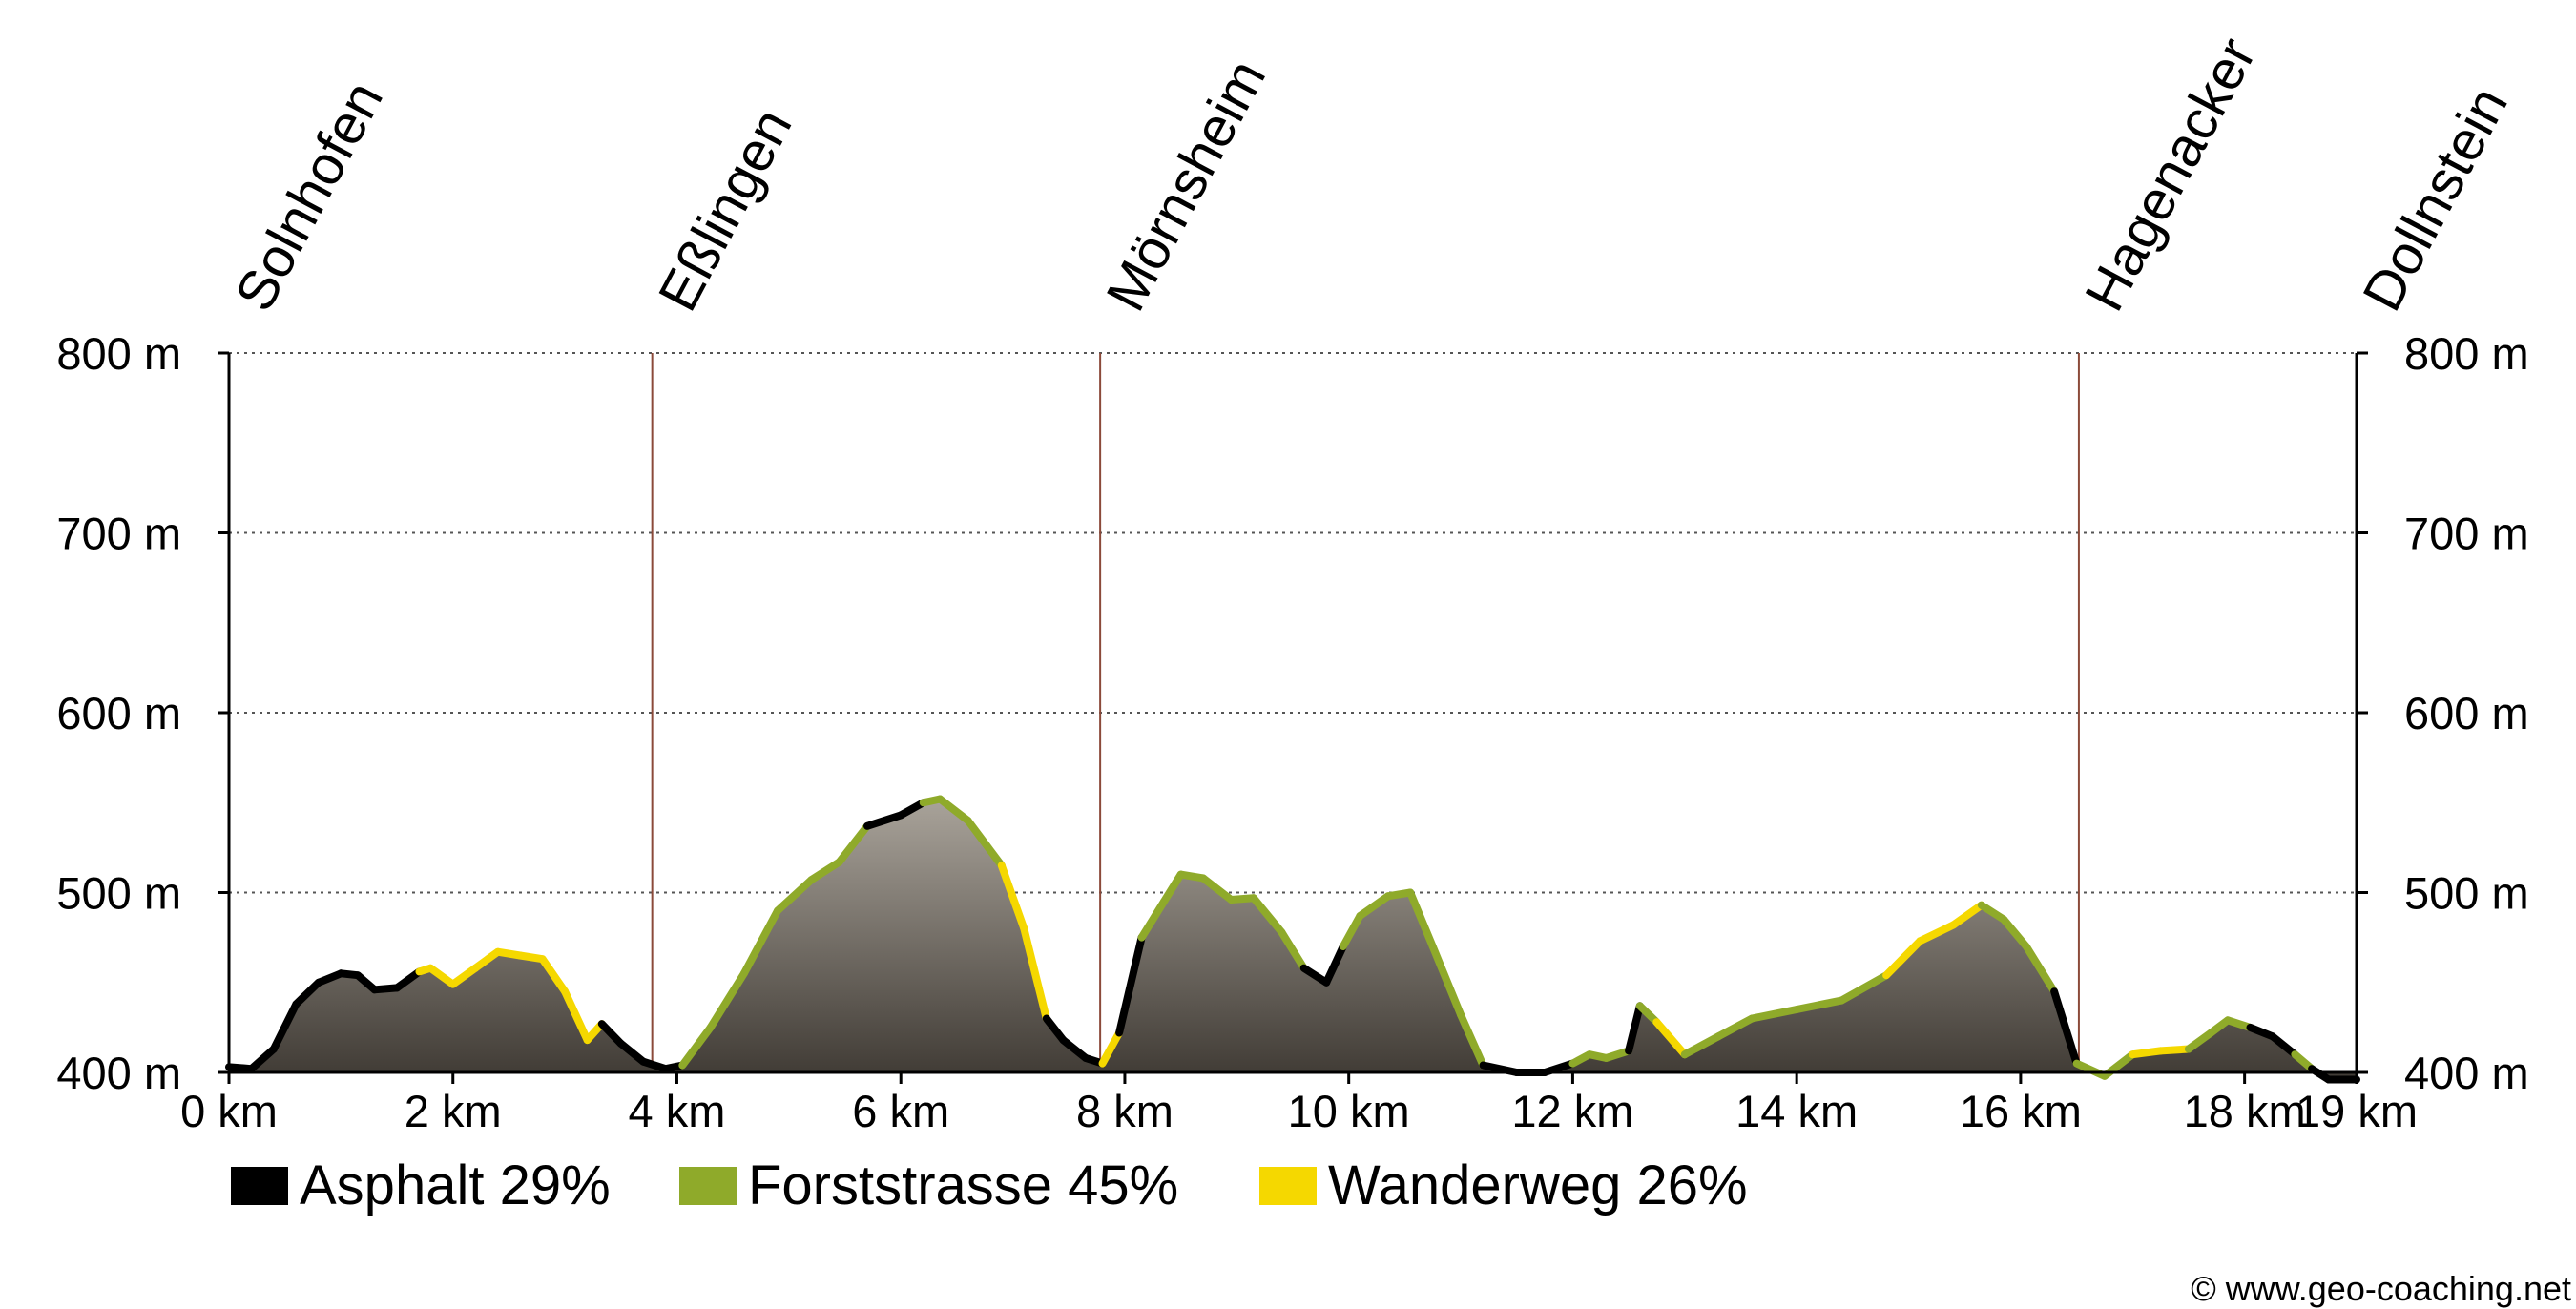 The width and height of the screenshot is (2576, 1309). Describe the element at coordinates (455, 1185) in the screenshot. I see `legend-label-asphalt: Asphalt 29%` at that location.